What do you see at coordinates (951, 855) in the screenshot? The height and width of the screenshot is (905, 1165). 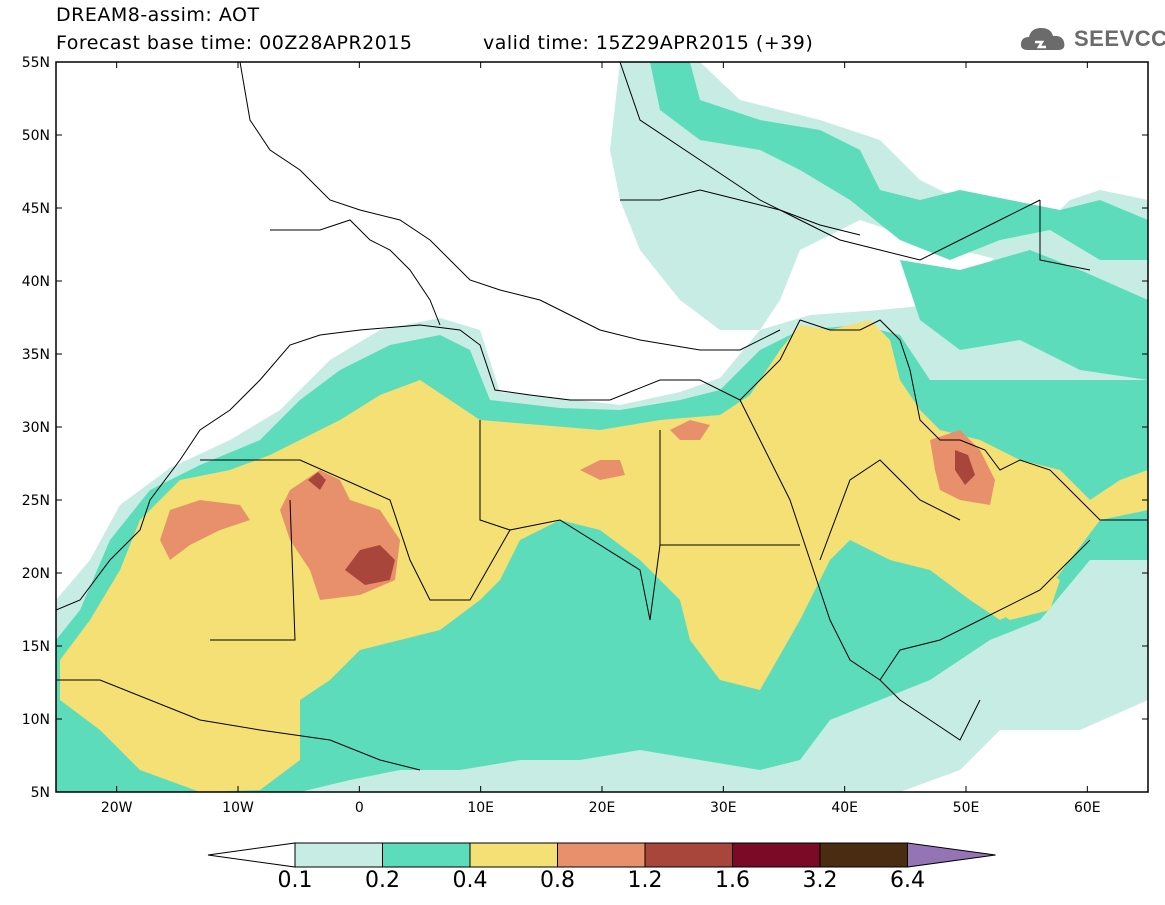 I see `color-bar-max-arrow` at bounding box center [951, 855].